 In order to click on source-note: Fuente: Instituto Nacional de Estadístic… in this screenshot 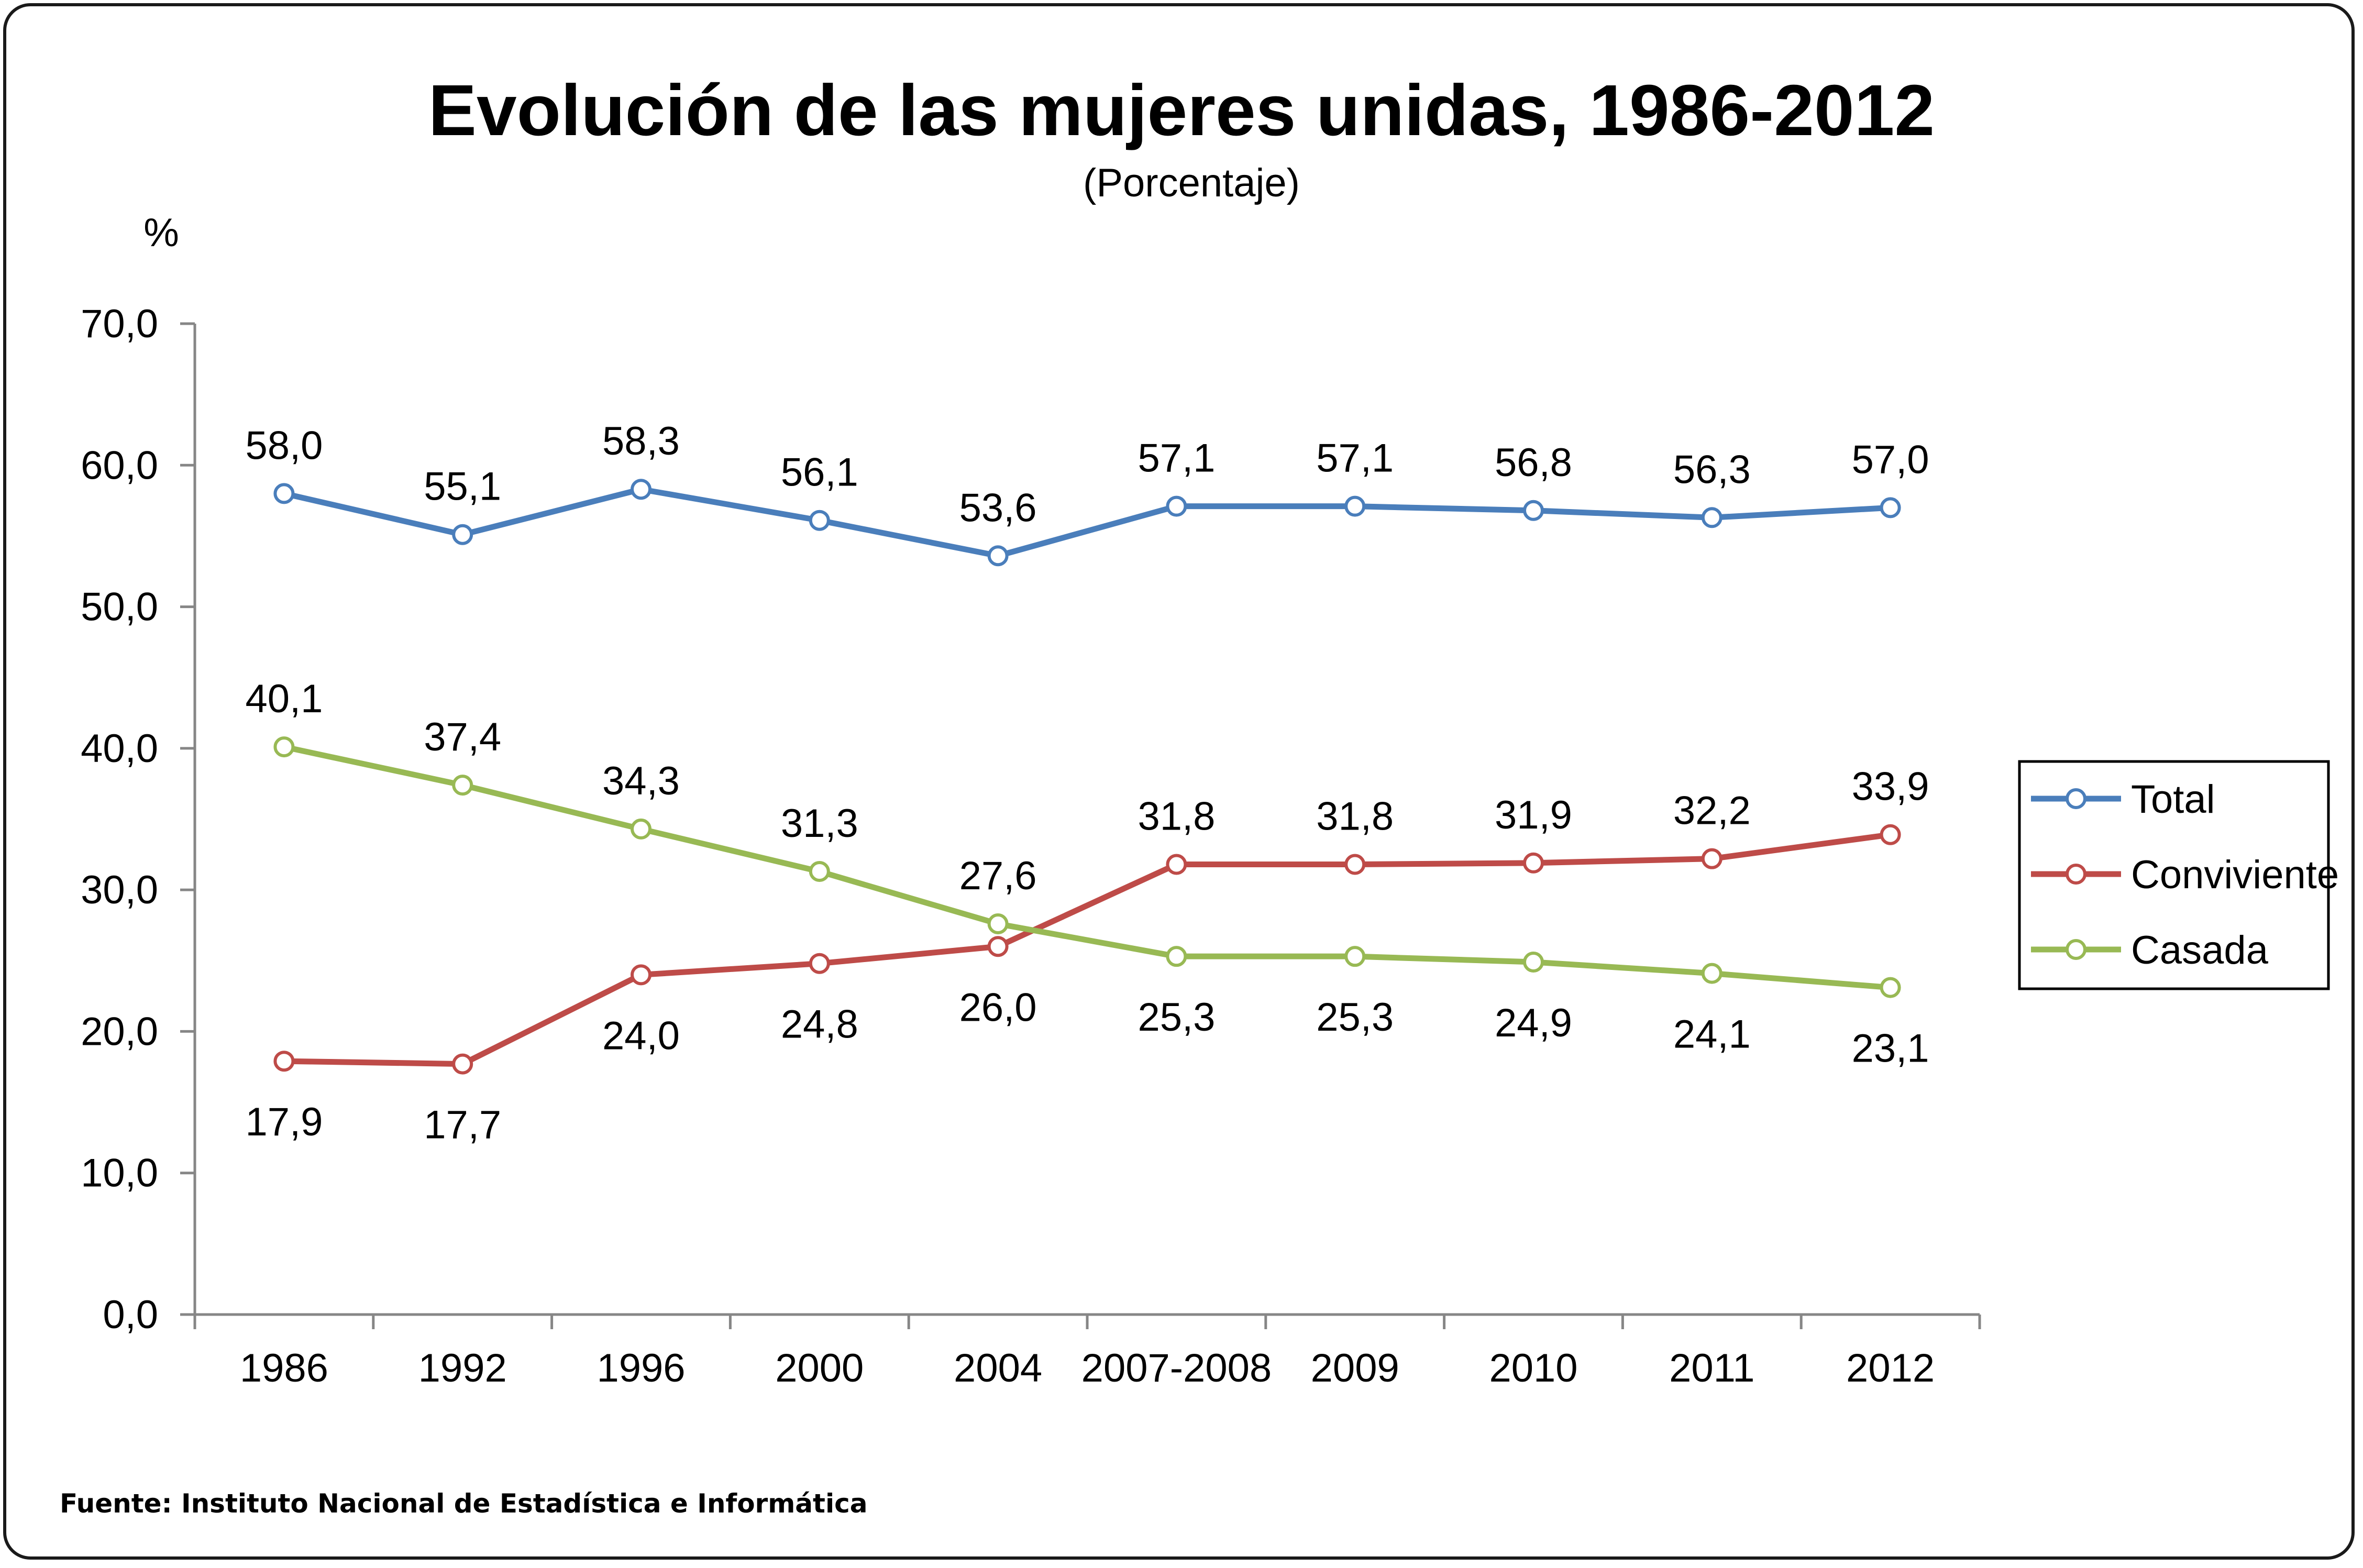, I will do `click(463, 1503)`.